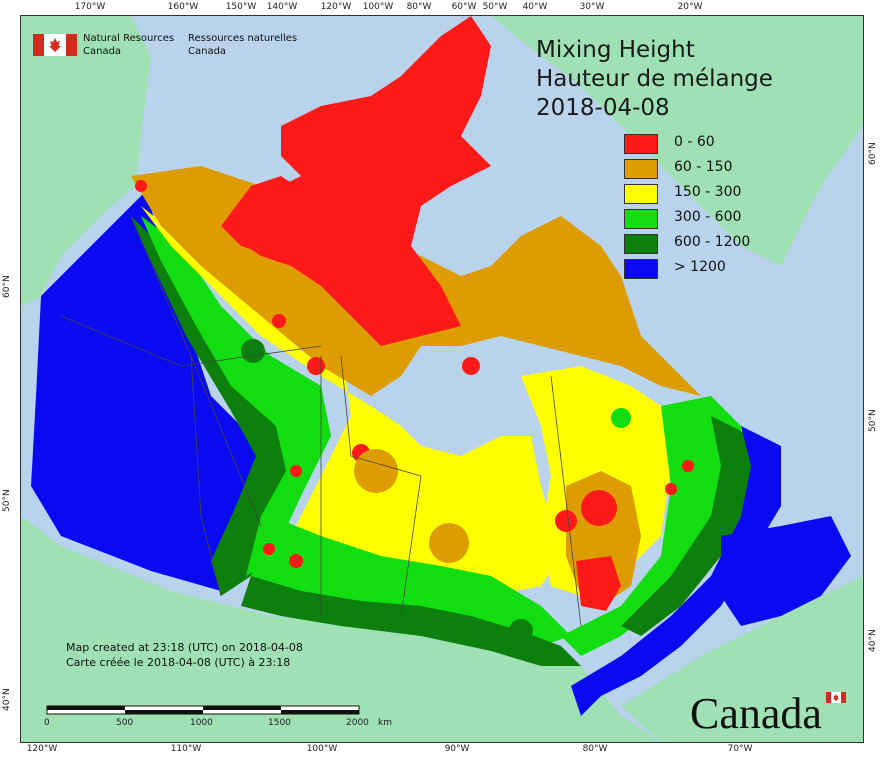  What do you see at coordinates (129, 38) in the screenshot?
I see `dept-en-line1: Natural Resources` at bounding box center [129, 38].